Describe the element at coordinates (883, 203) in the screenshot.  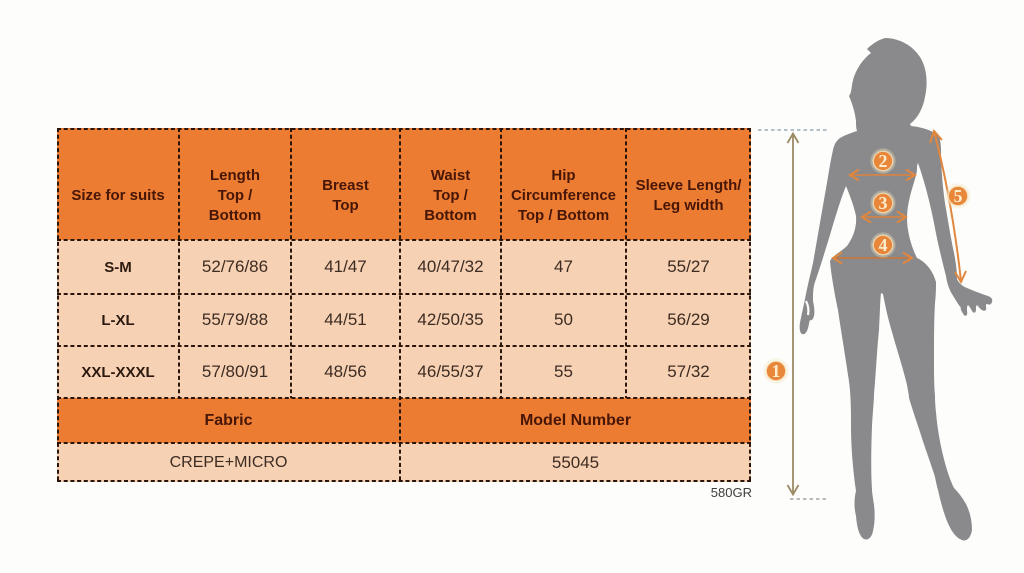
I see `svg-text: 3` at that location.